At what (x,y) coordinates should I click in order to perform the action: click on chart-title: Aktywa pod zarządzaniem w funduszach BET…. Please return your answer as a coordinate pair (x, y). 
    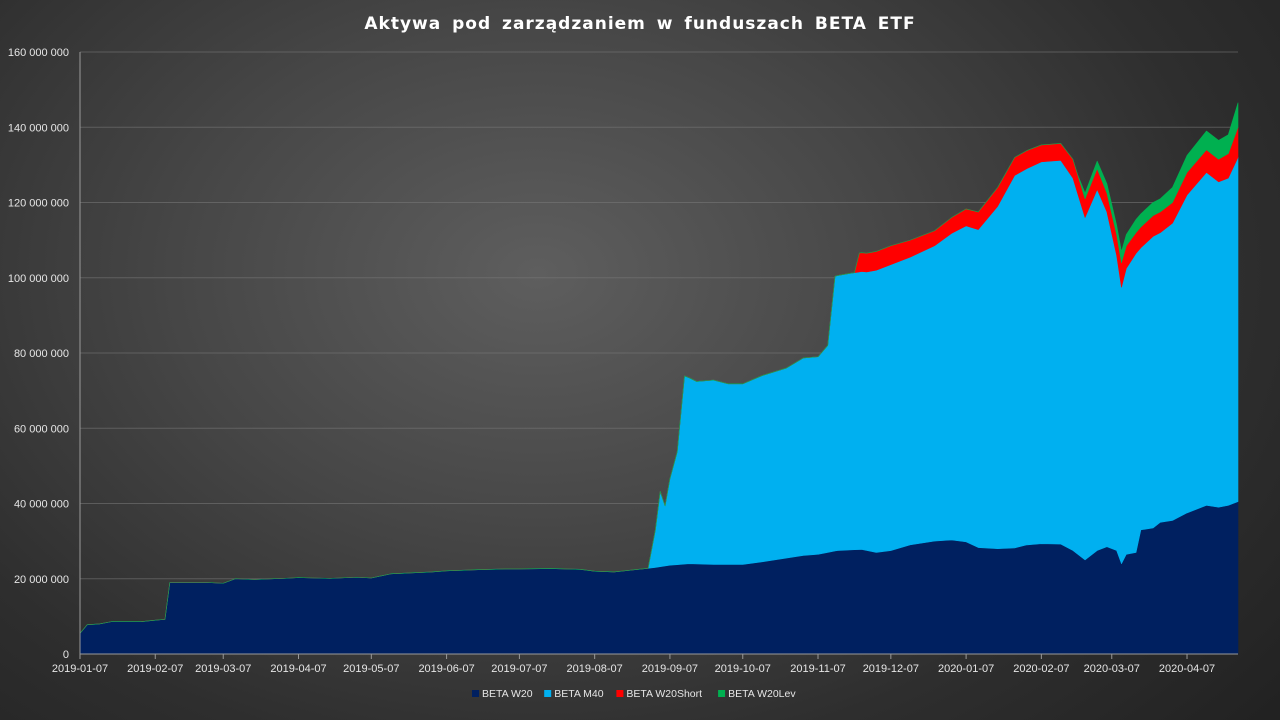
    Looking at the image, I should click on (639, 24).